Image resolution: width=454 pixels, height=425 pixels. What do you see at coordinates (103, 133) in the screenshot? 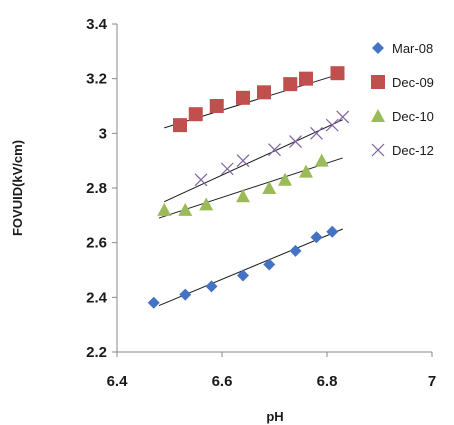
I see `y-tick-label: 3` at bounding box center [103, 133].